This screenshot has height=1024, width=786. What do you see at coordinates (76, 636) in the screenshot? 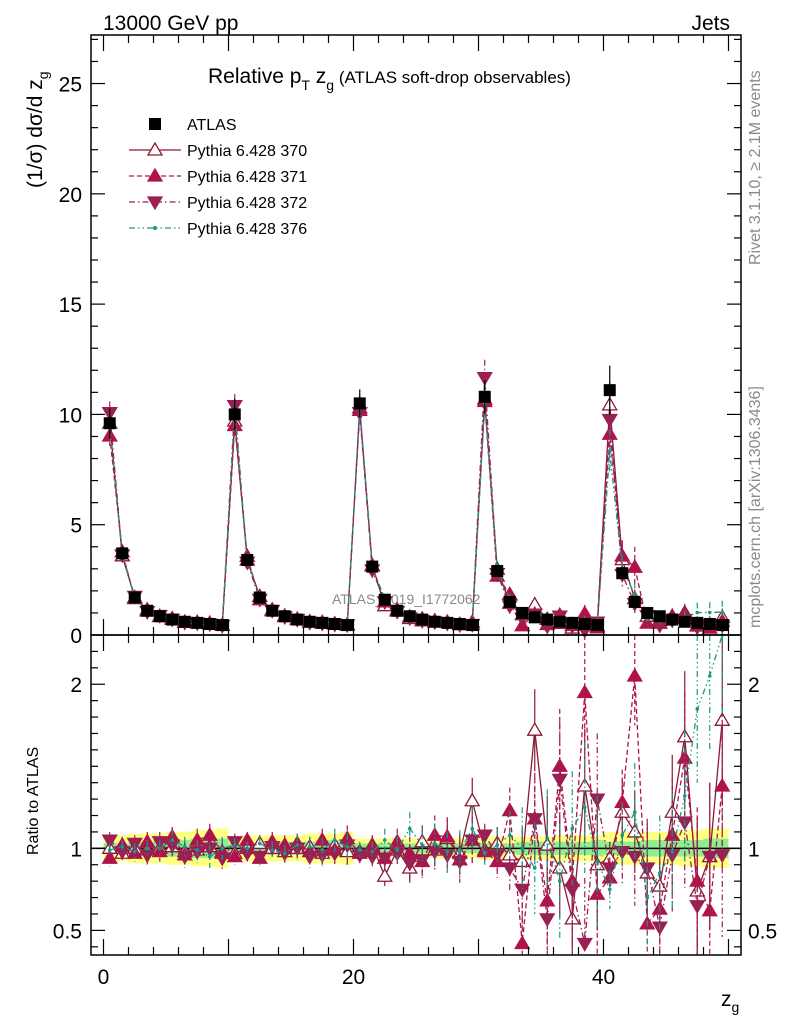
I see `main-y-tick-label: 0` at bounding box center [76, 636].